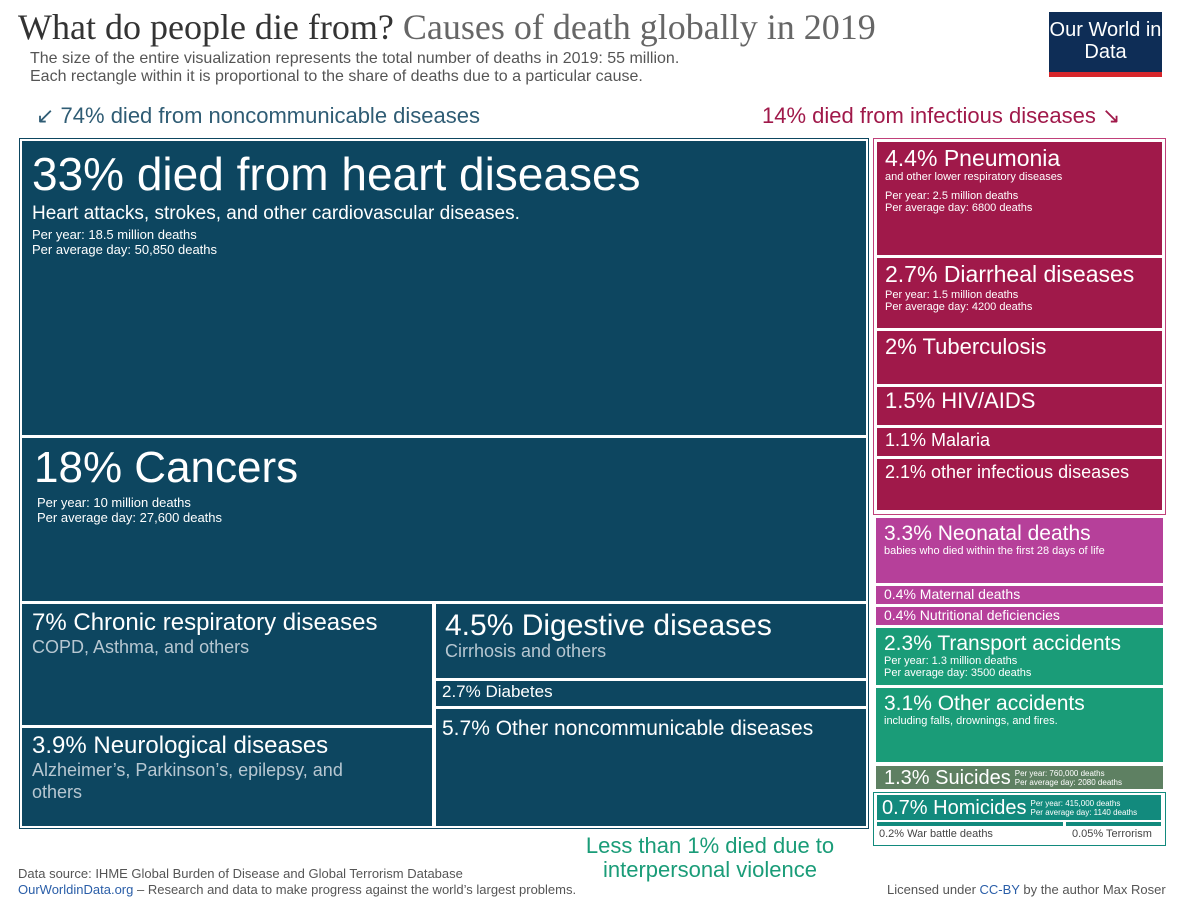  I want to click on heart-year: Per year: 18.5 million deaths, so click(114, 235).